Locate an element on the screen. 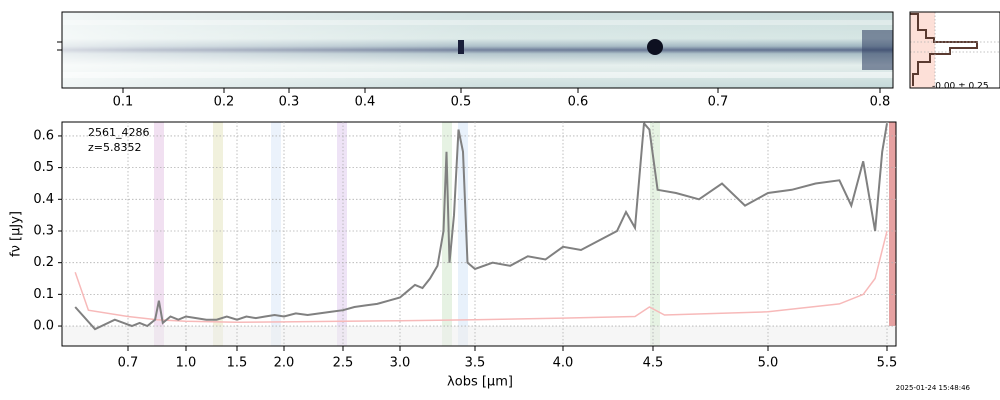 This screenshot has height=400, width=1000. annotation: 2561_4286 is located at coordinates (119, 132).